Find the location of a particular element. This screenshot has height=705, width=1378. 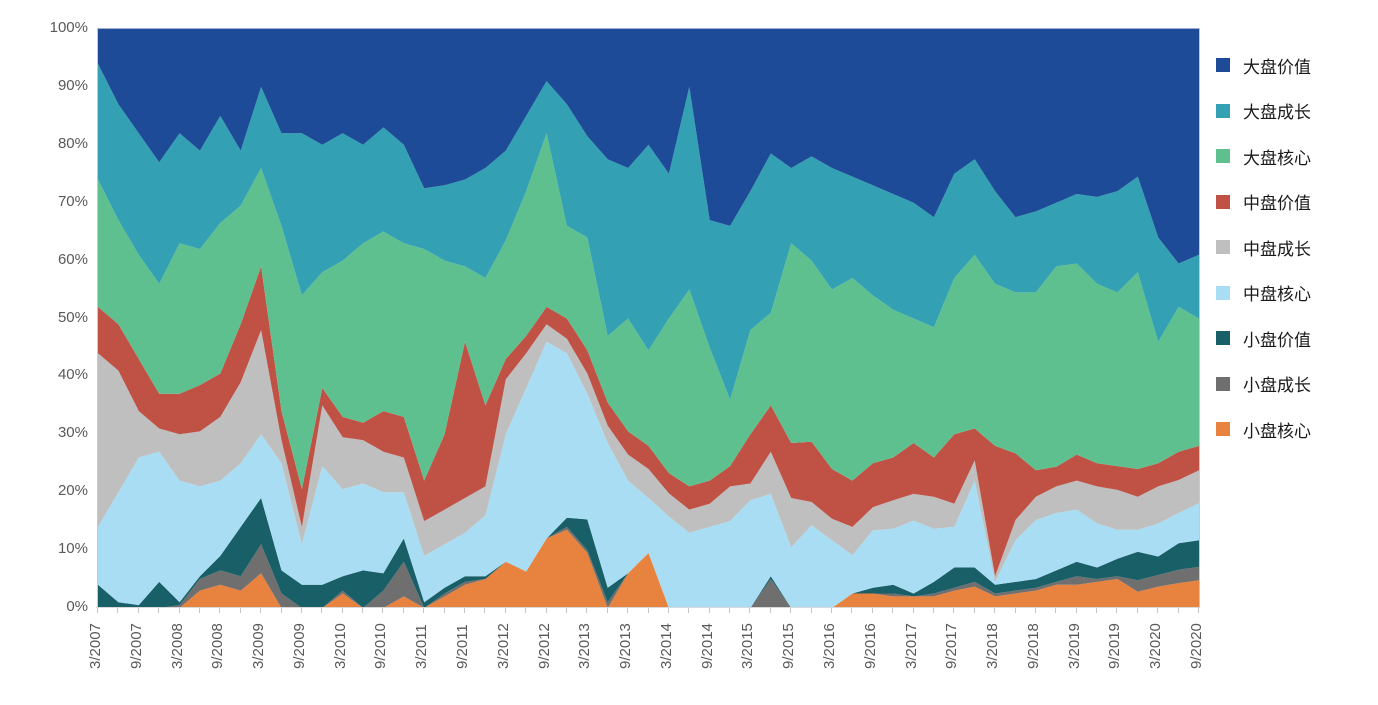

legend-item-大盘成长: 大盘成长 is located at coordinates (1263, 112).